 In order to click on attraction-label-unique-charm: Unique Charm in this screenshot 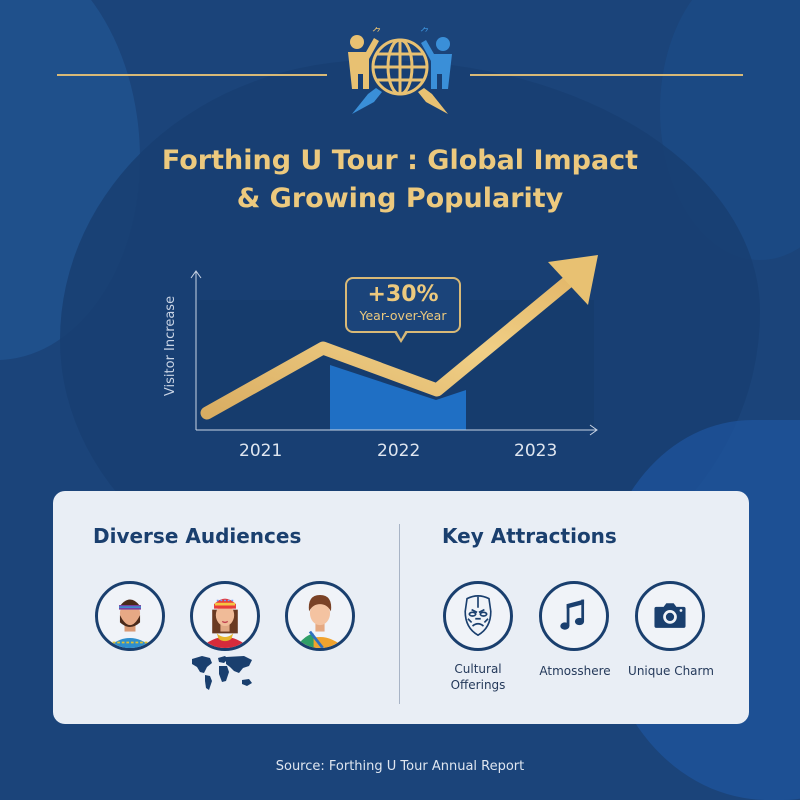, I will do `click(671, 671)`.